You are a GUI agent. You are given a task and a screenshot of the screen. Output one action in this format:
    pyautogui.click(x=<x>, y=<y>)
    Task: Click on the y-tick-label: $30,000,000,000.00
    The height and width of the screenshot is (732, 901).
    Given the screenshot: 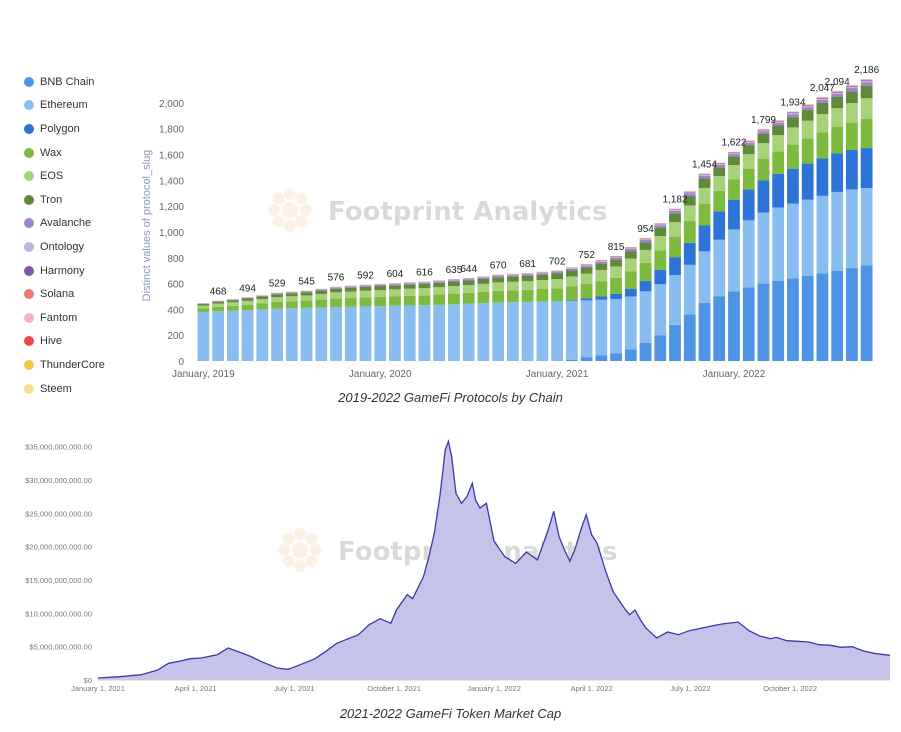 What is the action you would take?
    pyautogui.click(x=58, y=480)
    